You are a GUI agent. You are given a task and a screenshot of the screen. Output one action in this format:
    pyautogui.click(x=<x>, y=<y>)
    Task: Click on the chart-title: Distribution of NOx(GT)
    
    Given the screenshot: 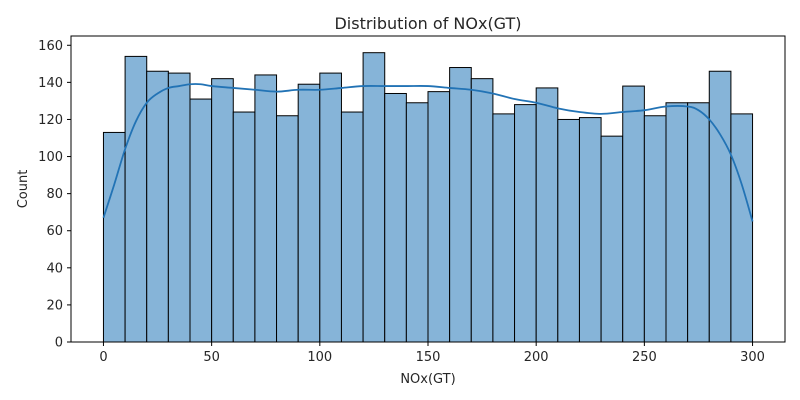 What is the action you would take?
    pyautogui.click(x=427, y=23)
    